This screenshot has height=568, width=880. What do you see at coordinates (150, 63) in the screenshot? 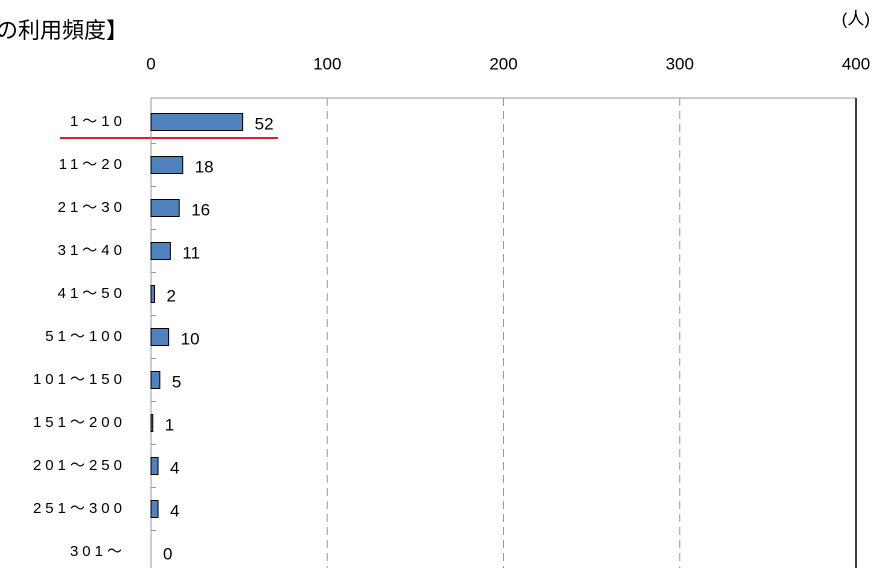
I see `x-tick-label: 0` at bounding box center [150, 63].